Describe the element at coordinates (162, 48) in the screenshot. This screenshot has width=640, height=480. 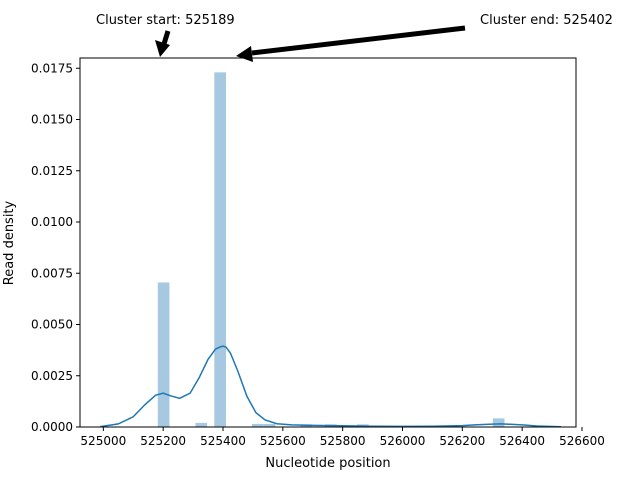
I see `cluster-start-arrowhead` at that location.